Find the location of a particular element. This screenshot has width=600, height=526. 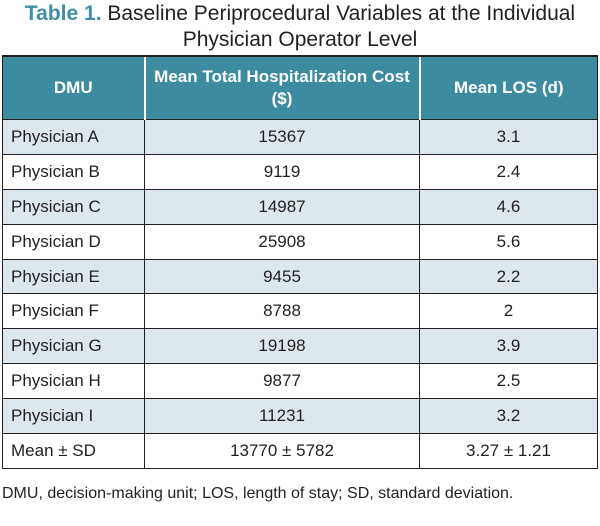

table-row: Physician G 19198 3.9 is located at coordinates (300, 346).